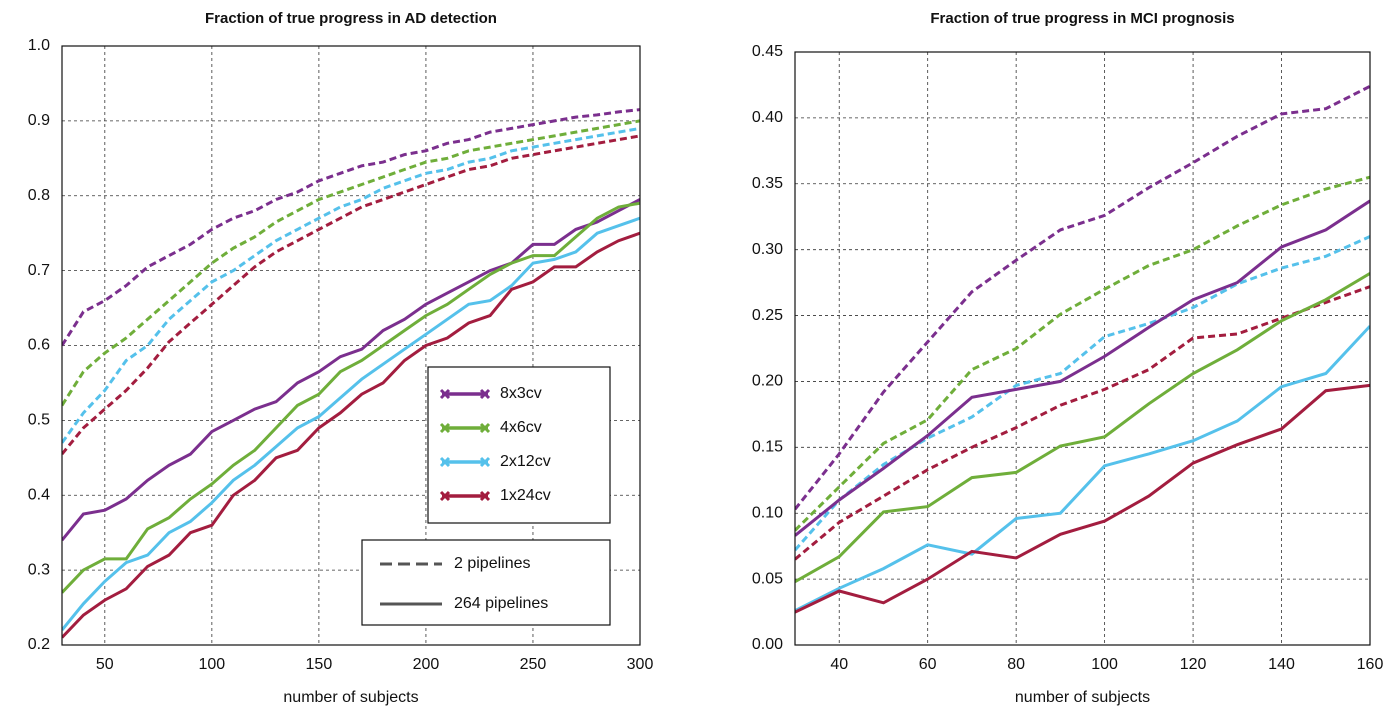  What do you see at coordinates (767, 249) in the screenshot?
I see `y-tick-label: 0.30` at bounding box center [767, 249].